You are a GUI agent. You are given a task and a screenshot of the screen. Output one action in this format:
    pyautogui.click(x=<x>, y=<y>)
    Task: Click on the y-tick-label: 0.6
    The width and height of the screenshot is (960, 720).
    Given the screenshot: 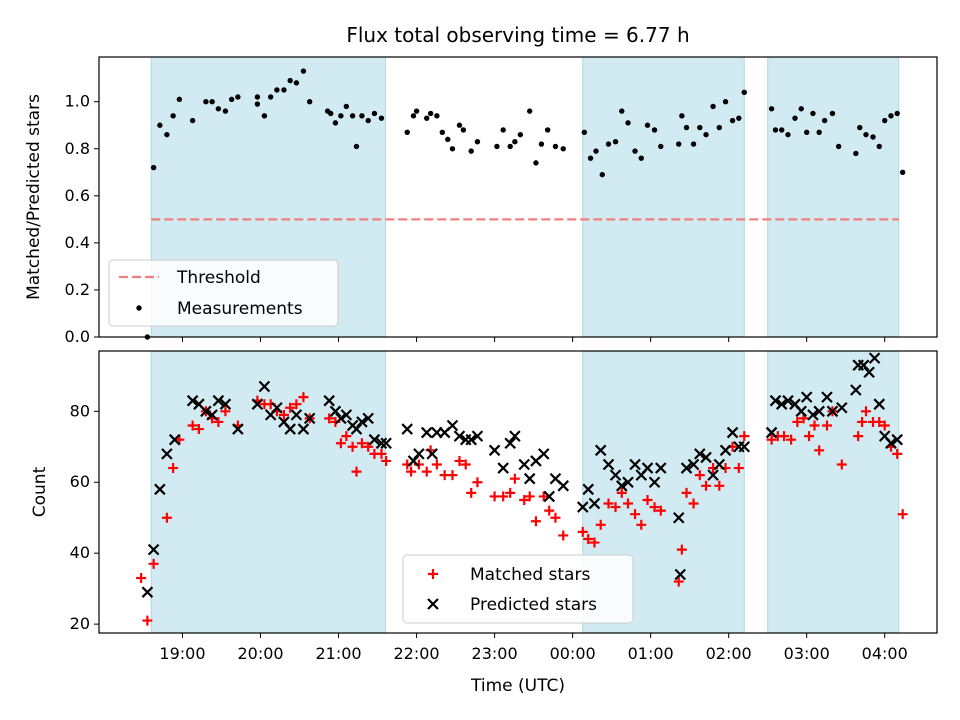 What is the action you would take?
    pyautogui.click(x=77, y=195)
    